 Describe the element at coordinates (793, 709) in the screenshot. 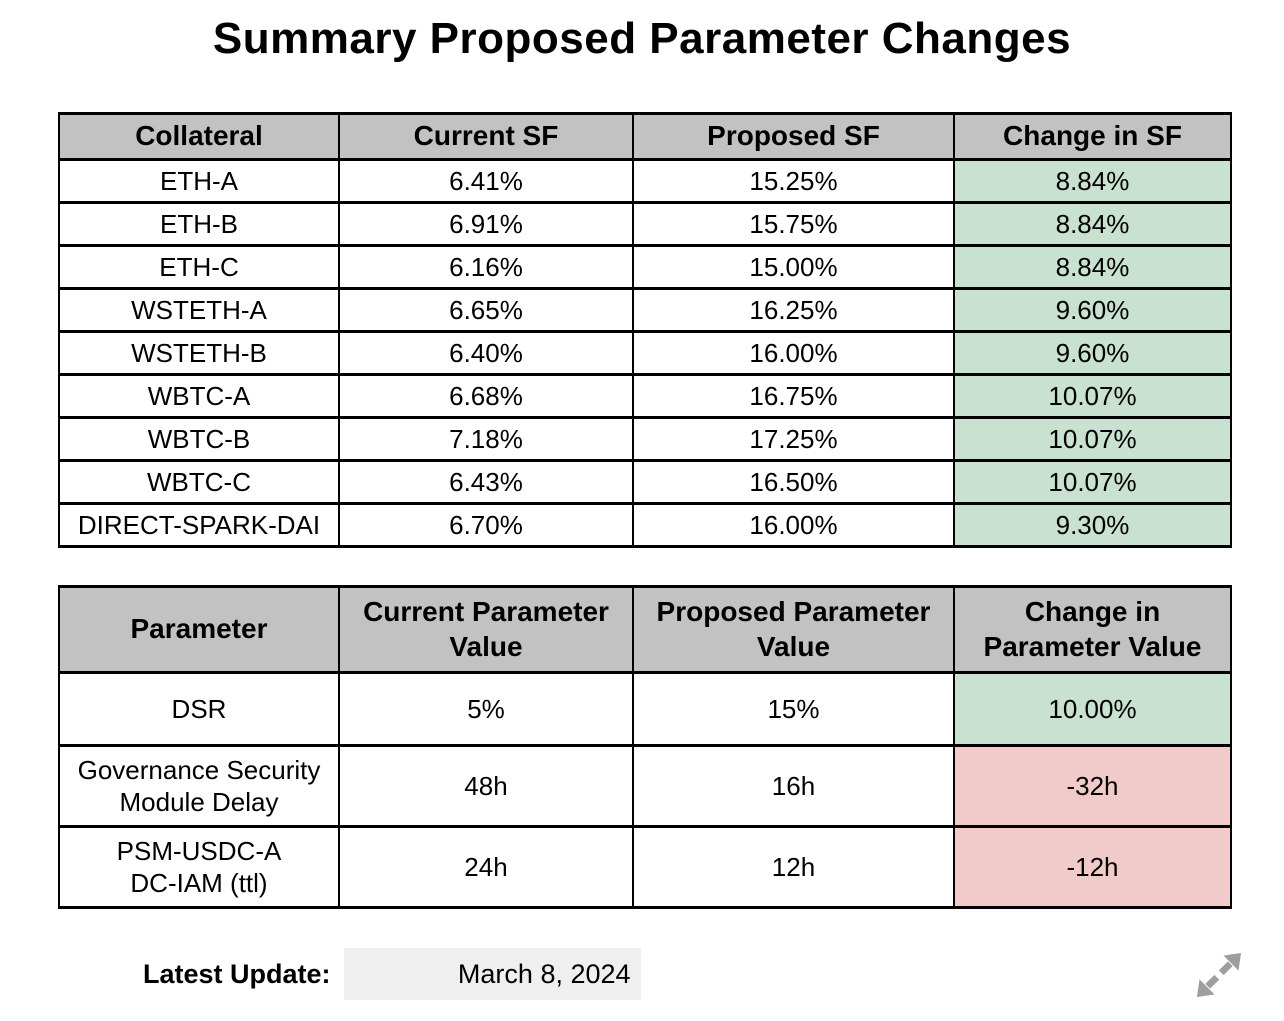

I see `proposed-value-cell: 15%` at that location.